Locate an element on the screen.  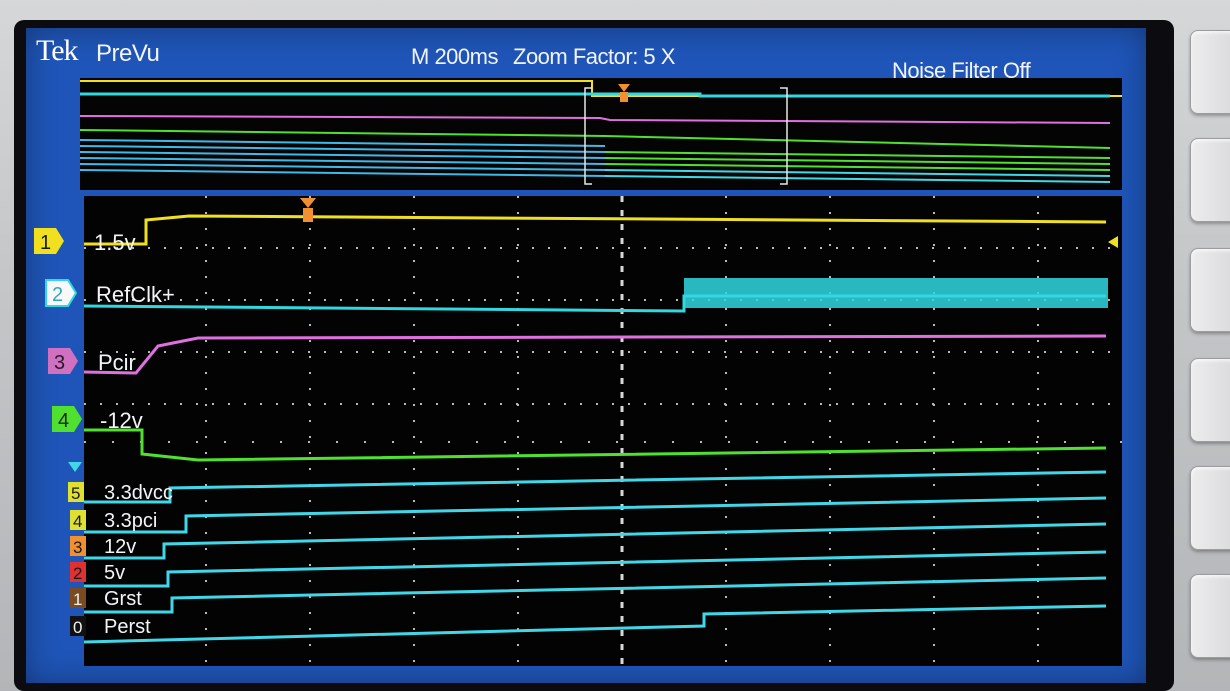
trace-ch4 is located at coordinates (595, 445).